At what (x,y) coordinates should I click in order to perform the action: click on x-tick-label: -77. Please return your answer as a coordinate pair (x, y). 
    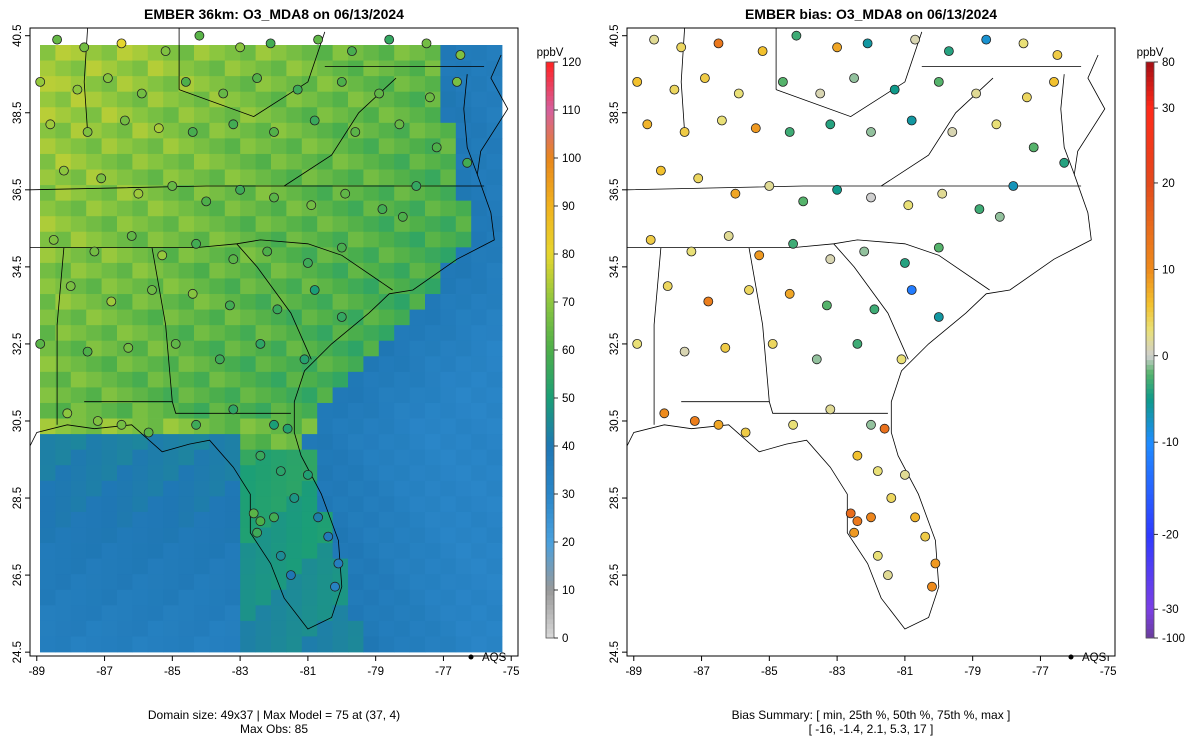
    Looking at the image, I should click on (443, 672).